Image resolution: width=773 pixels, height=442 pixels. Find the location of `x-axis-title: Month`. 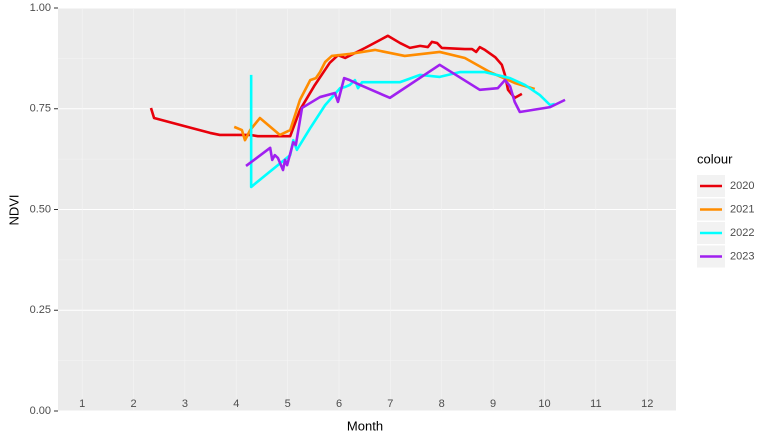

x-axis-title: Month is located at coordinates (365, 425).